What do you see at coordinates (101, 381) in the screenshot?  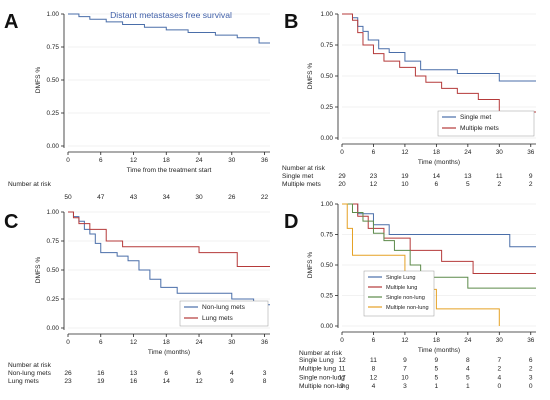 I see `risk-value: 19` at bounding box center [101, 381].